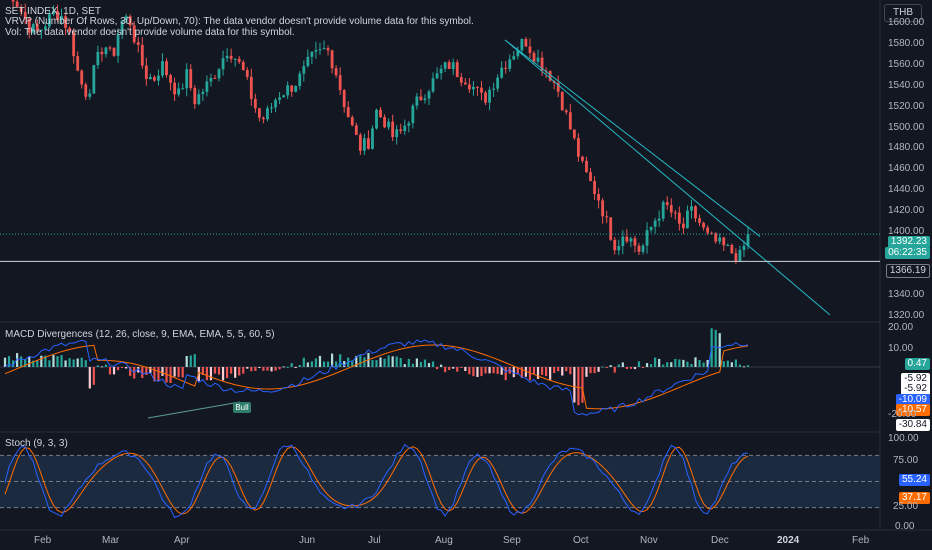 The image size is (932, 550). I want to click on price-tick: 1520.00, so click(906, 106).